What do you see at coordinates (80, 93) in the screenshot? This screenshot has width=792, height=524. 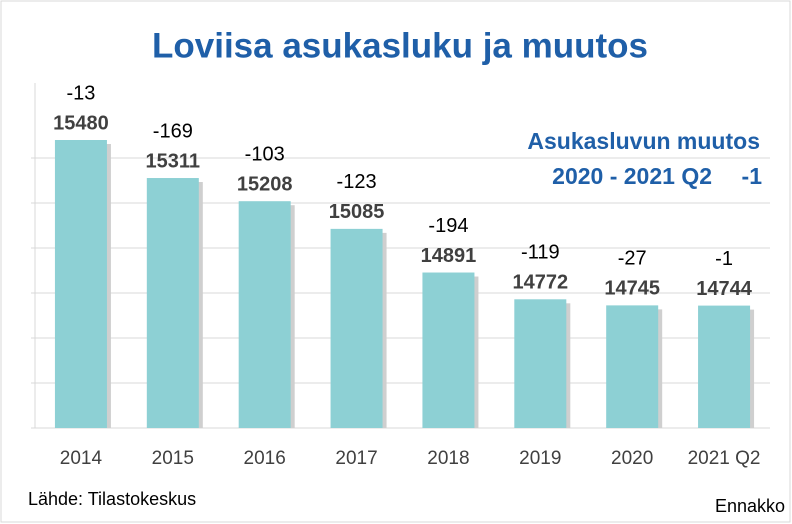 I see `change-label: -13` at bounding box center [80, 93].